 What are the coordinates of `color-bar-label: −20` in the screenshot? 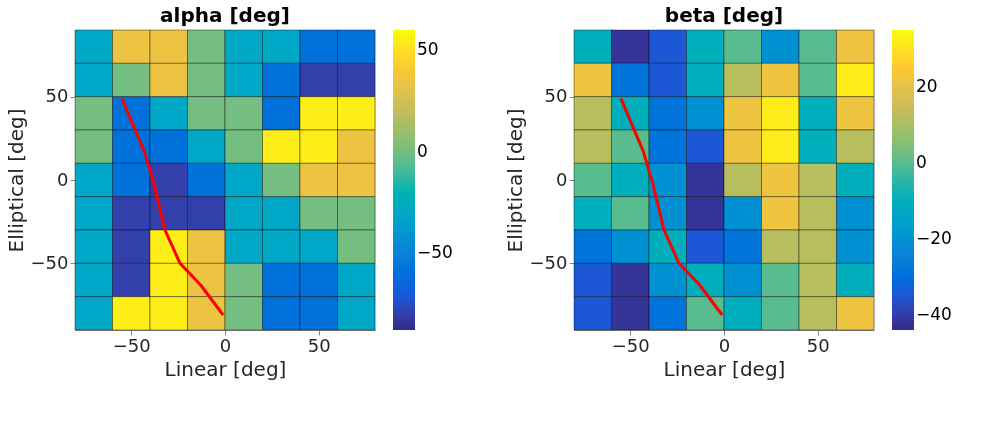 It's located at (934, 237).